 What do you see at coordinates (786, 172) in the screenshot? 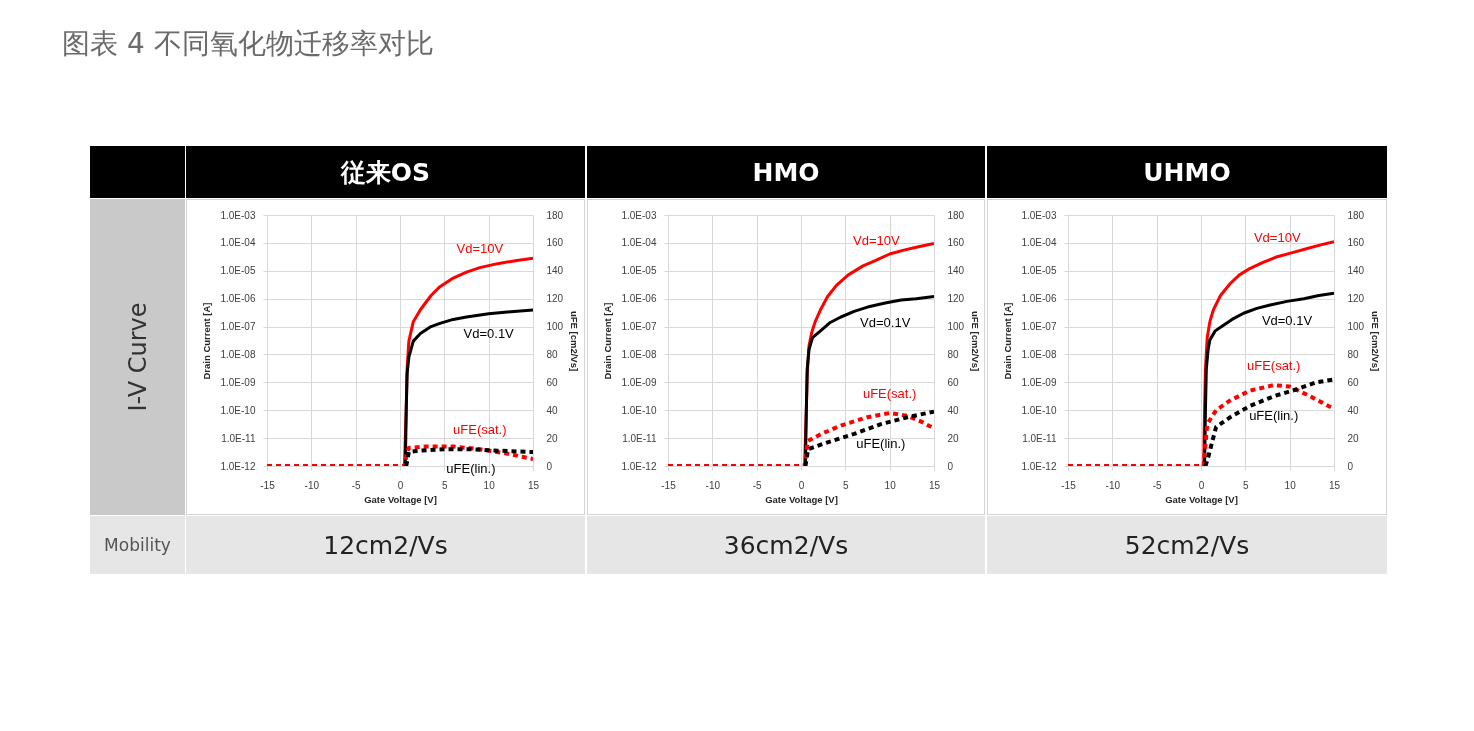
I see `chart-title: HMO` at bounding box center [786, 172].